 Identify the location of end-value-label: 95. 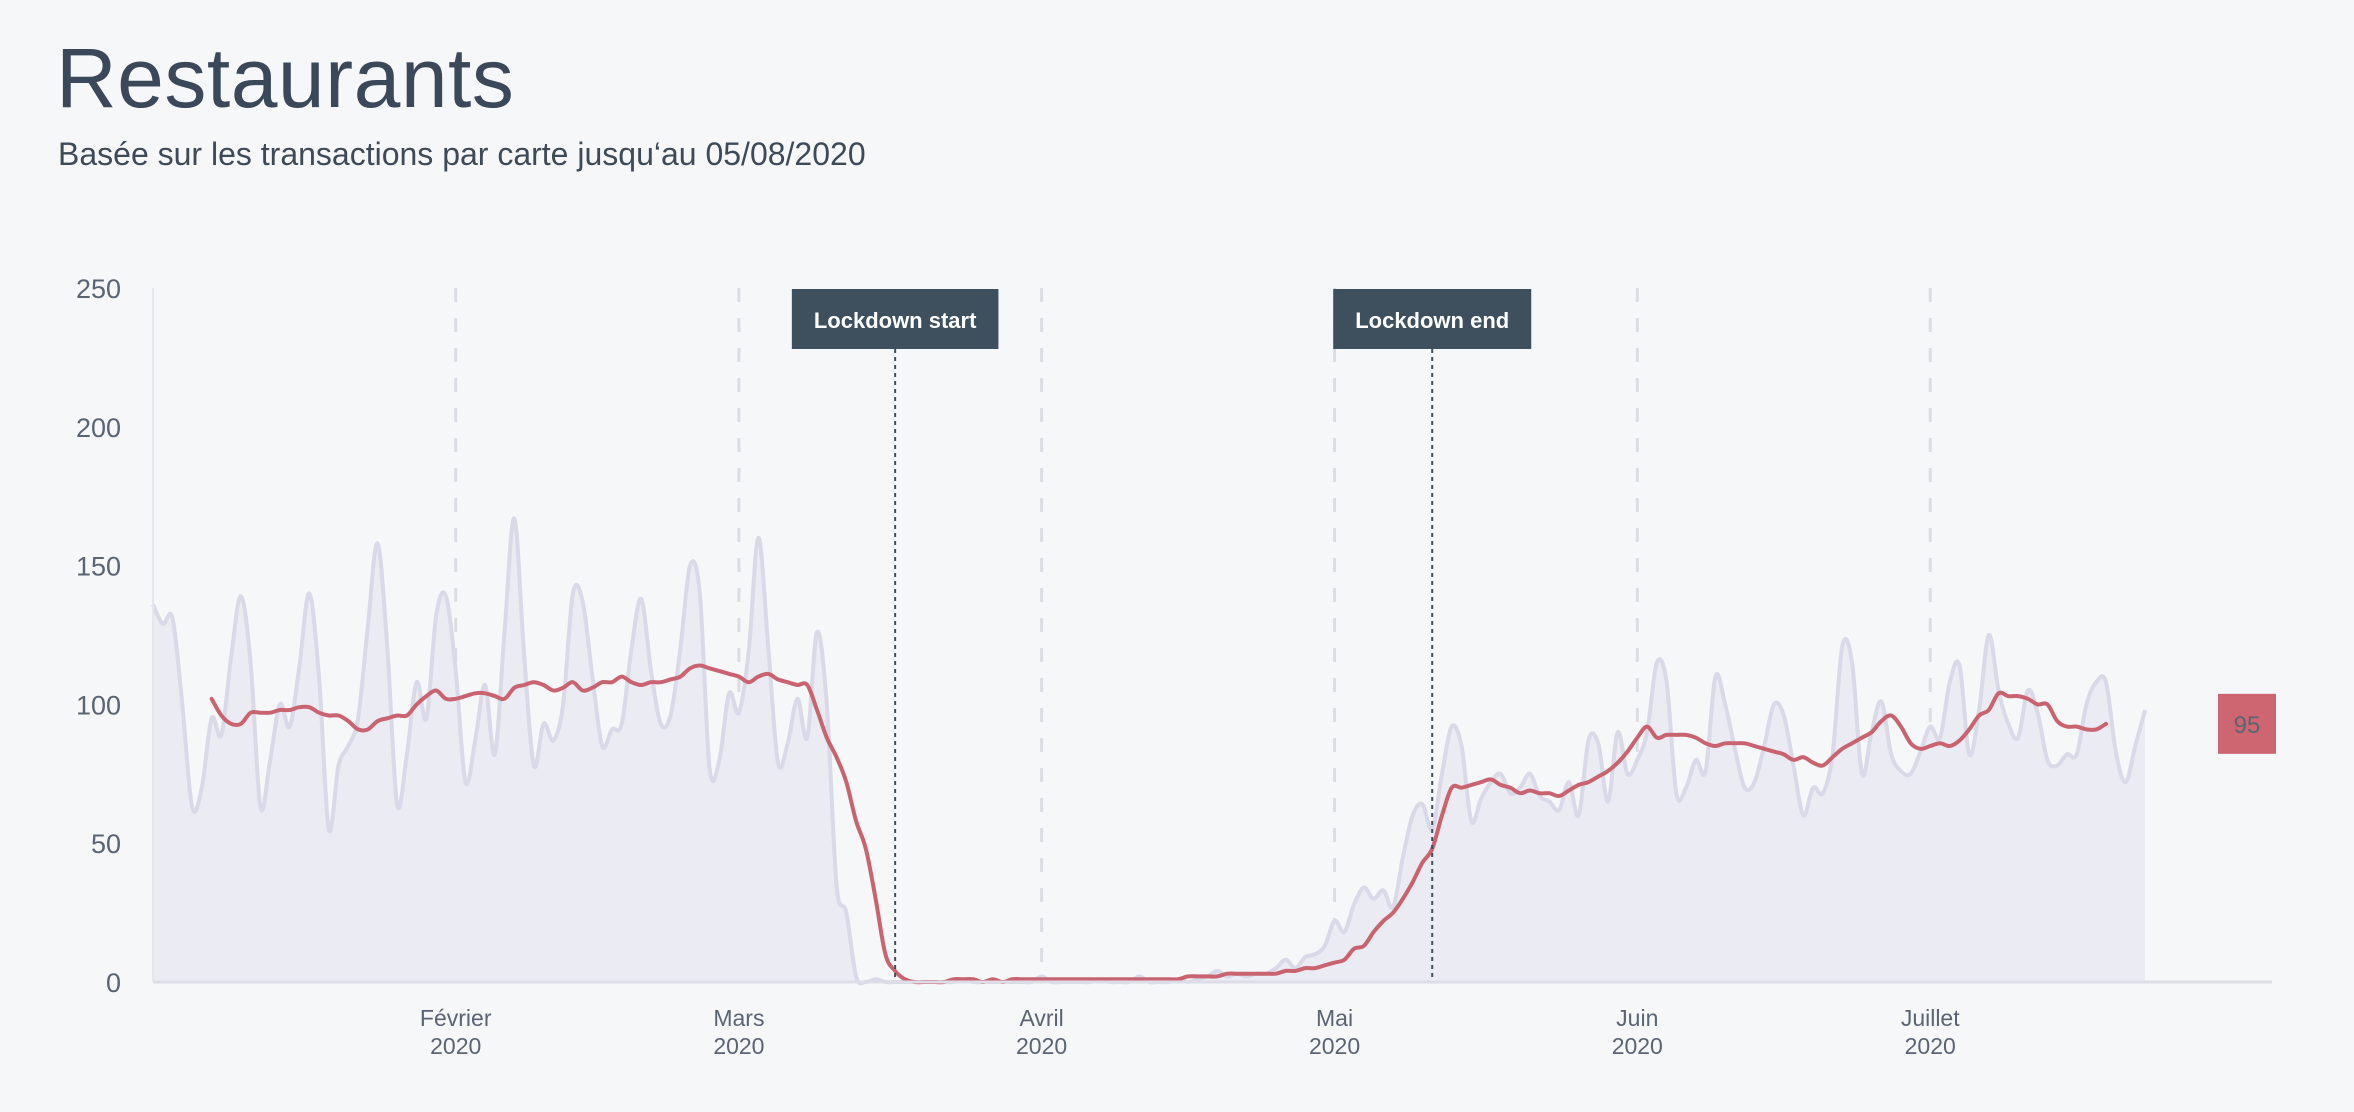
(2247, 725).